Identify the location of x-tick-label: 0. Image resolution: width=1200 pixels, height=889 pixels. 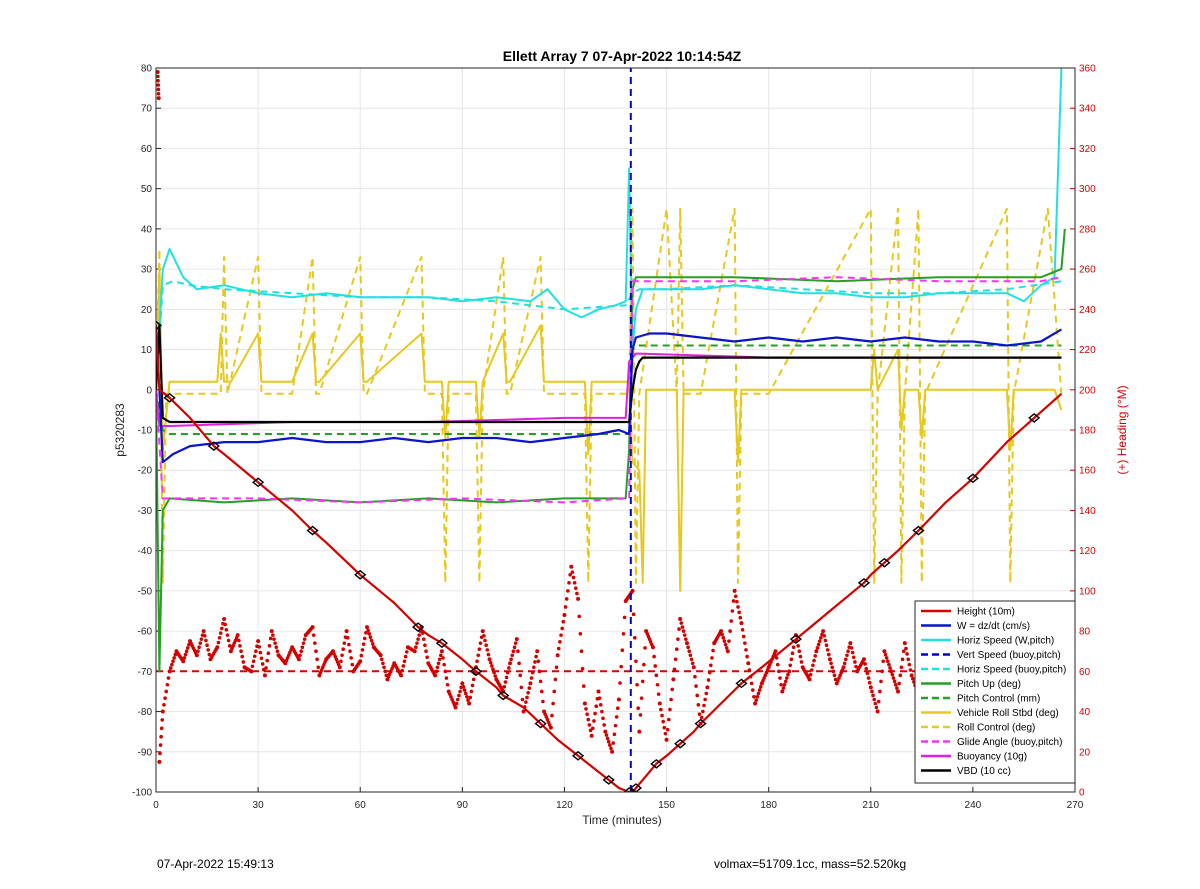
(156, 805).